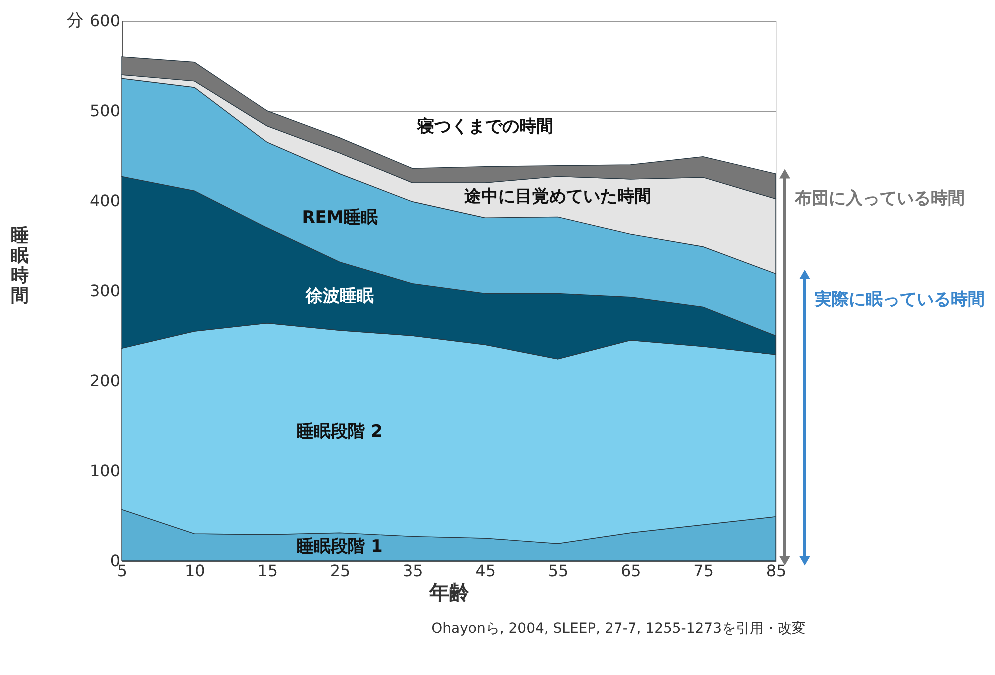 This screenshot has width=995, height=675. What do you see at coordinates (631, 571) in the screenshot?
I see `x-tick-label: 65` at bounding box center [631, 571].